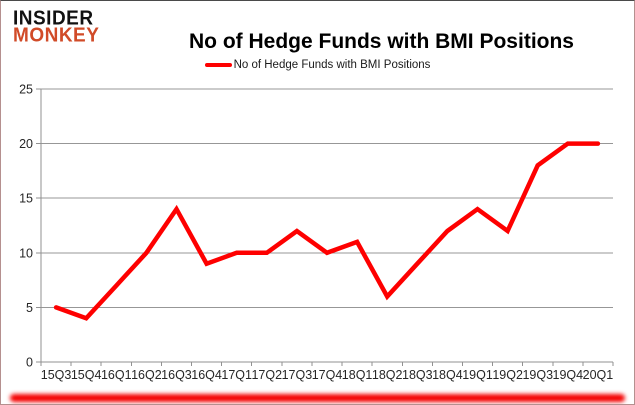 The image size is (635, 405). Describe the element at coordinates (56, 35) in the screenshot. I see `logo-line-monkey: MONKEY` at that location.